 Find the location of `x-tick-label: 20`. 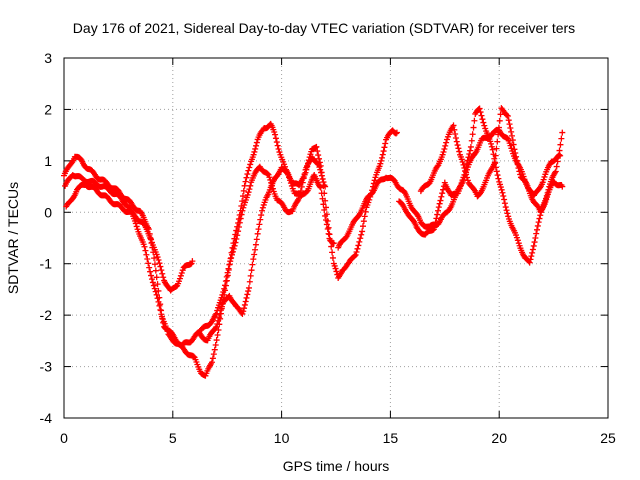

x-tick-label: 20 is located at coordinates (499, 438).